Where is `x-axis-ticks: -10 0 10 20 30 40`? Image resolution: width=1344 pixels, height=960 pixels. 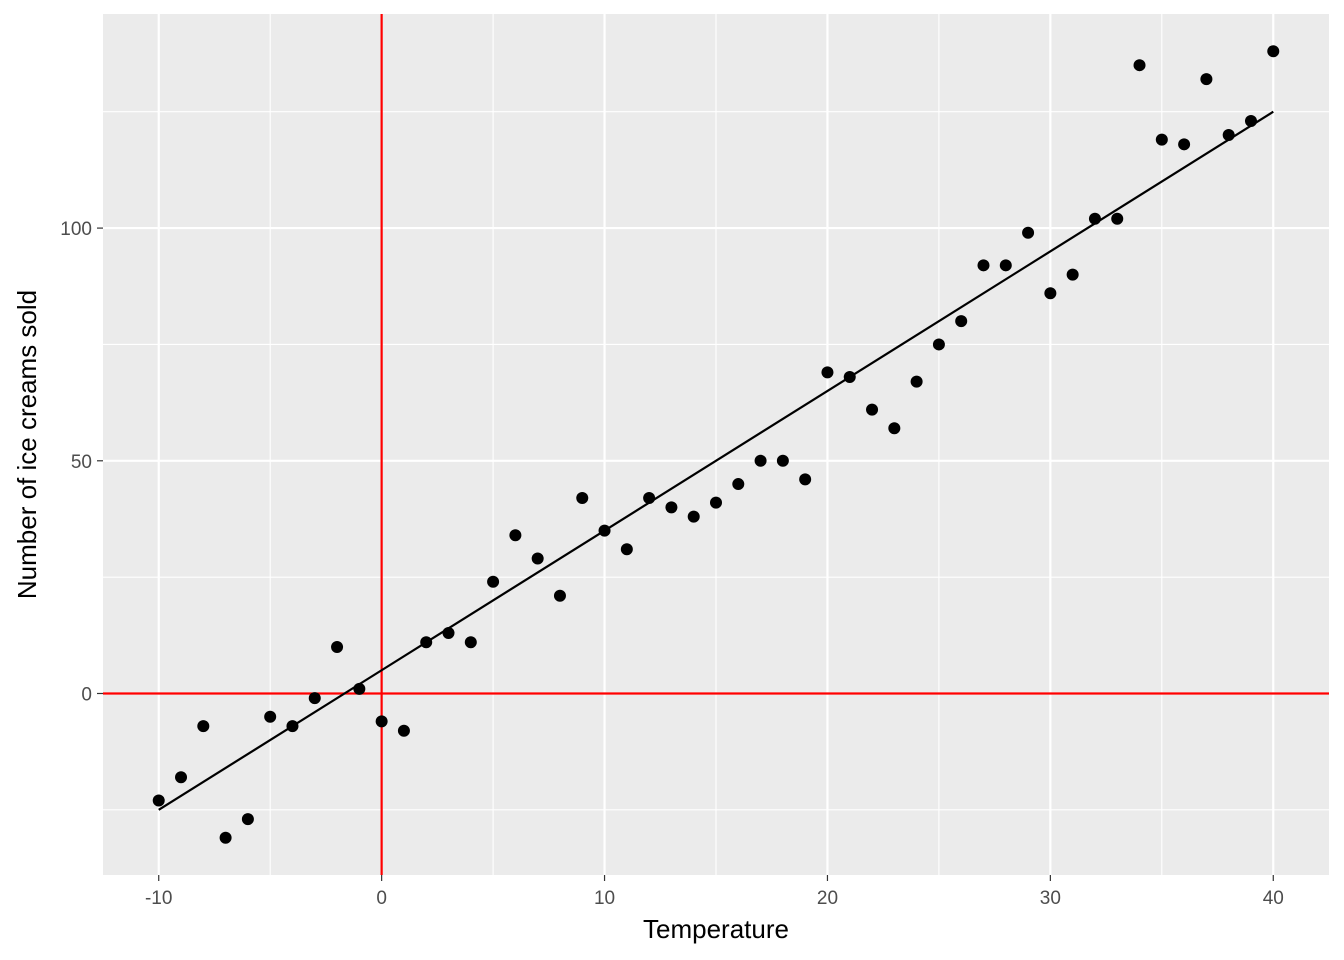 x-axis-ticks: -10 0 10 20 30 40 is located at coordinates (714, 892).